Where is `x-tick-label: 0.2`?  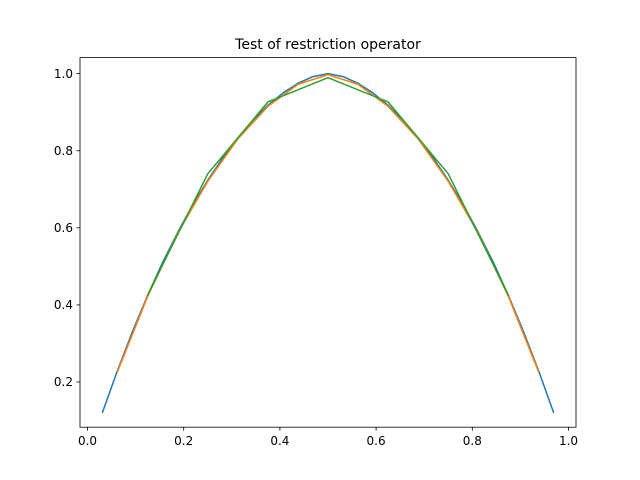
x-tick-label: 0.2 is located at coordinates (183, 441).